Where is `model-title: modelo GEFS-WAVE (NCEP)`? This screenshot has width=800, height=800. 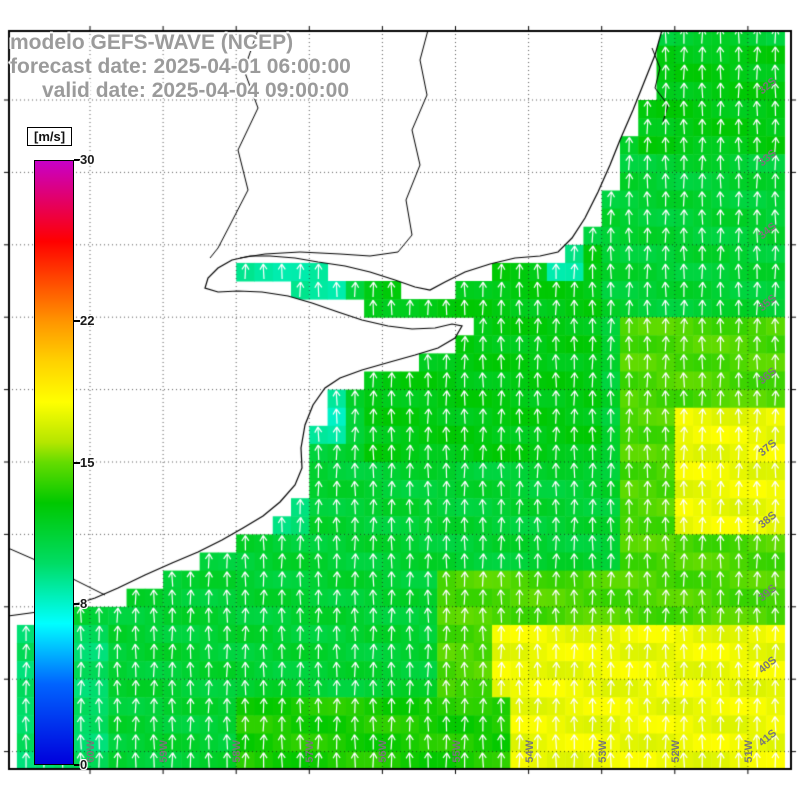 model-title: modelo GEFS-WAVE (NCEP) is located at coordinates (152, 42).